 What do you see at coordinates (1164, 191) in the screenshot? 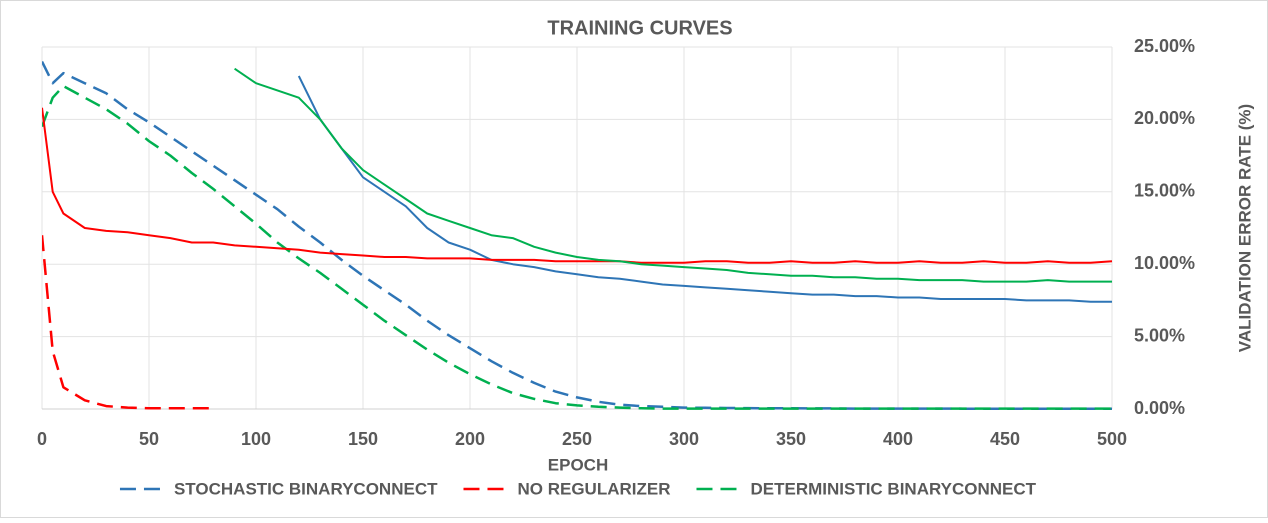
I see `y-tick-label: 15.00%` at bounding box center [1164, 191].